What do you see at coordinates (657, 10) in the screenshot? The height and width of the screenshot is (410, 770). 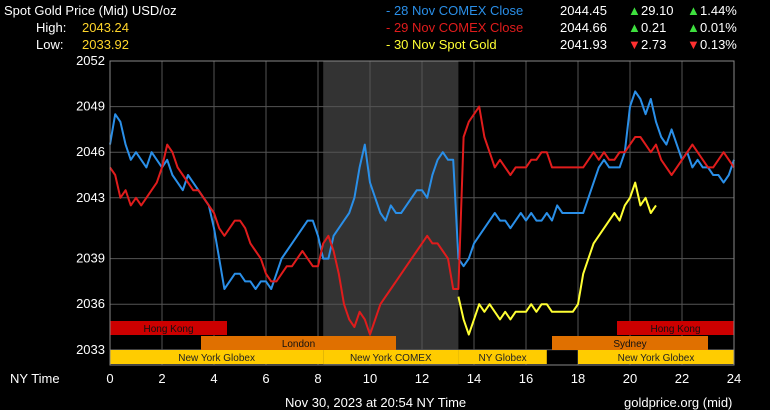 I see `legend-change: 29.10` at bounding box center [657, 10].